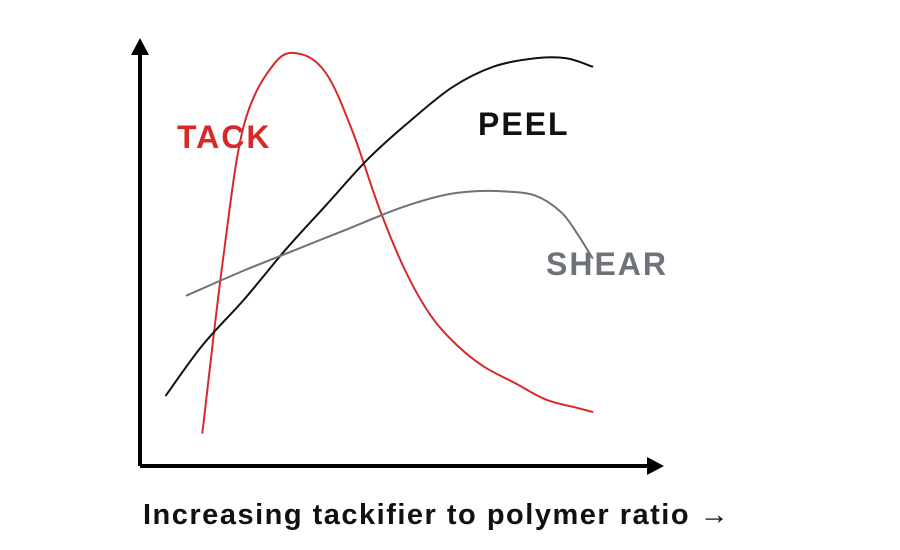 The image size is (900, 550). Describe the element at coordinates (524, 124) in the screenshot. I see `series-label-peel: PEEL` at that location.